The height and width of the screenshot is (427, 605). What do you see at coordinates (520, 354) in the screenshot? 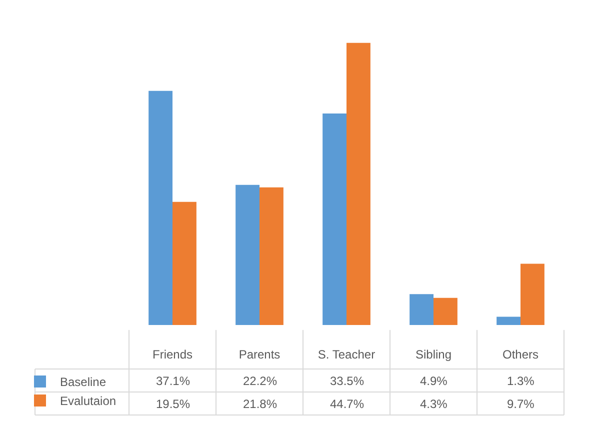
I see `x-tick-label: Others` at bounding box center [520, 354].